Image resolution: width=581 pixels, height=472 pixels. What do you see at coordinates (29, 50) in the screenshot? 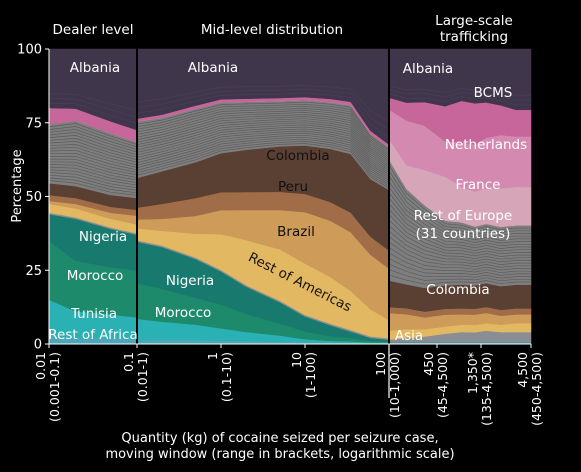
I see `y-tick-label: 100` at bounding box center [29, 50].